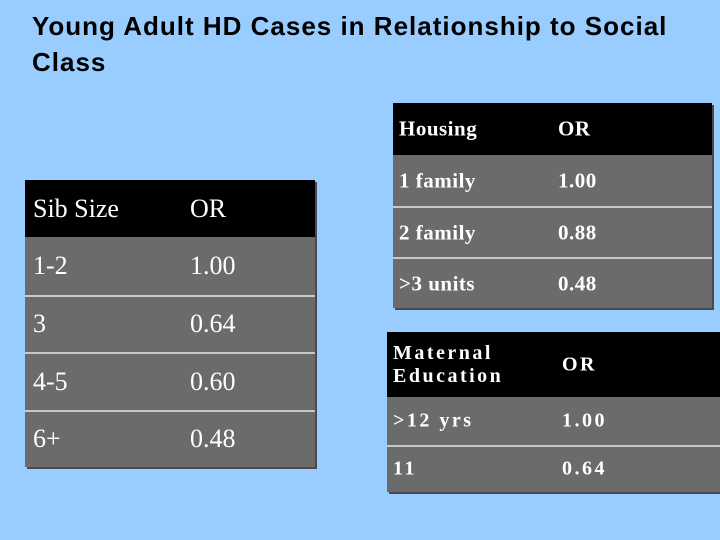  I want to click on table-header: Housing OR, so click(552, 129).